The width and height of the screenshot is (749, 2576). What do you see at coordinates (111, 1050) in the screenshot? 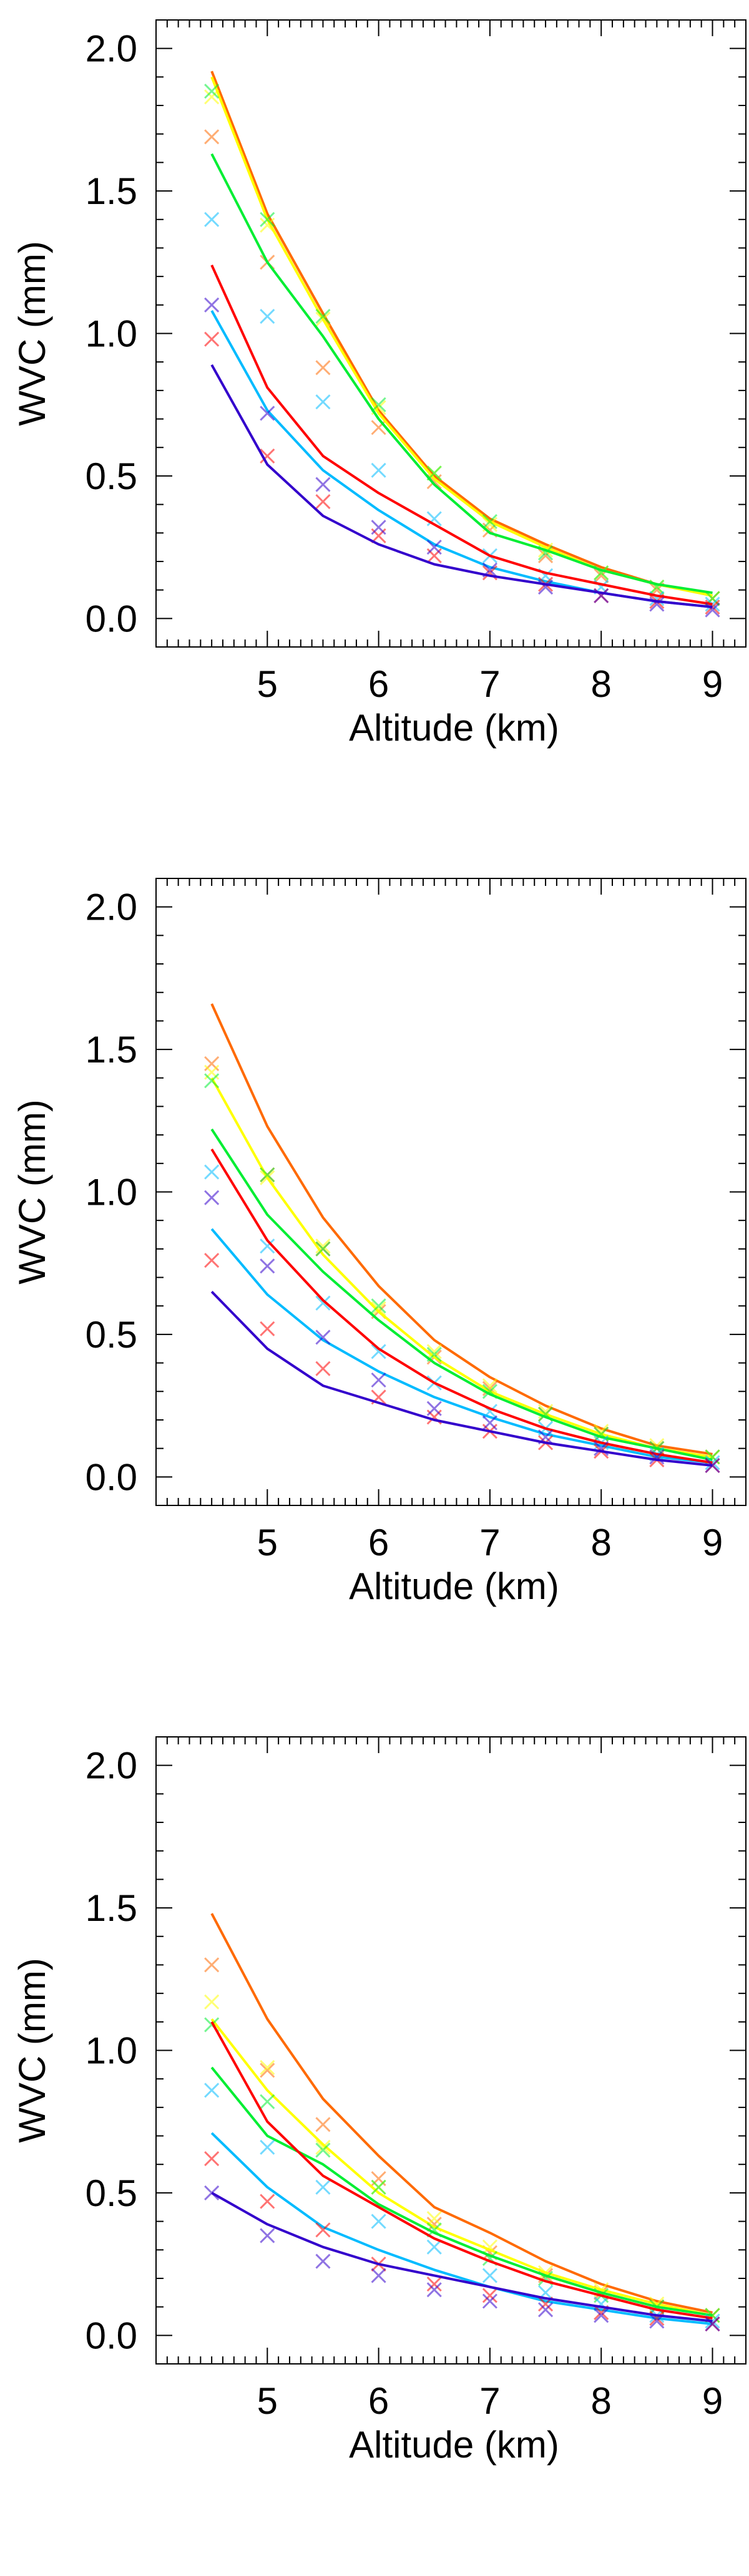
I see `y-tick-label: 1.5` at bounding box center [111, 1050].